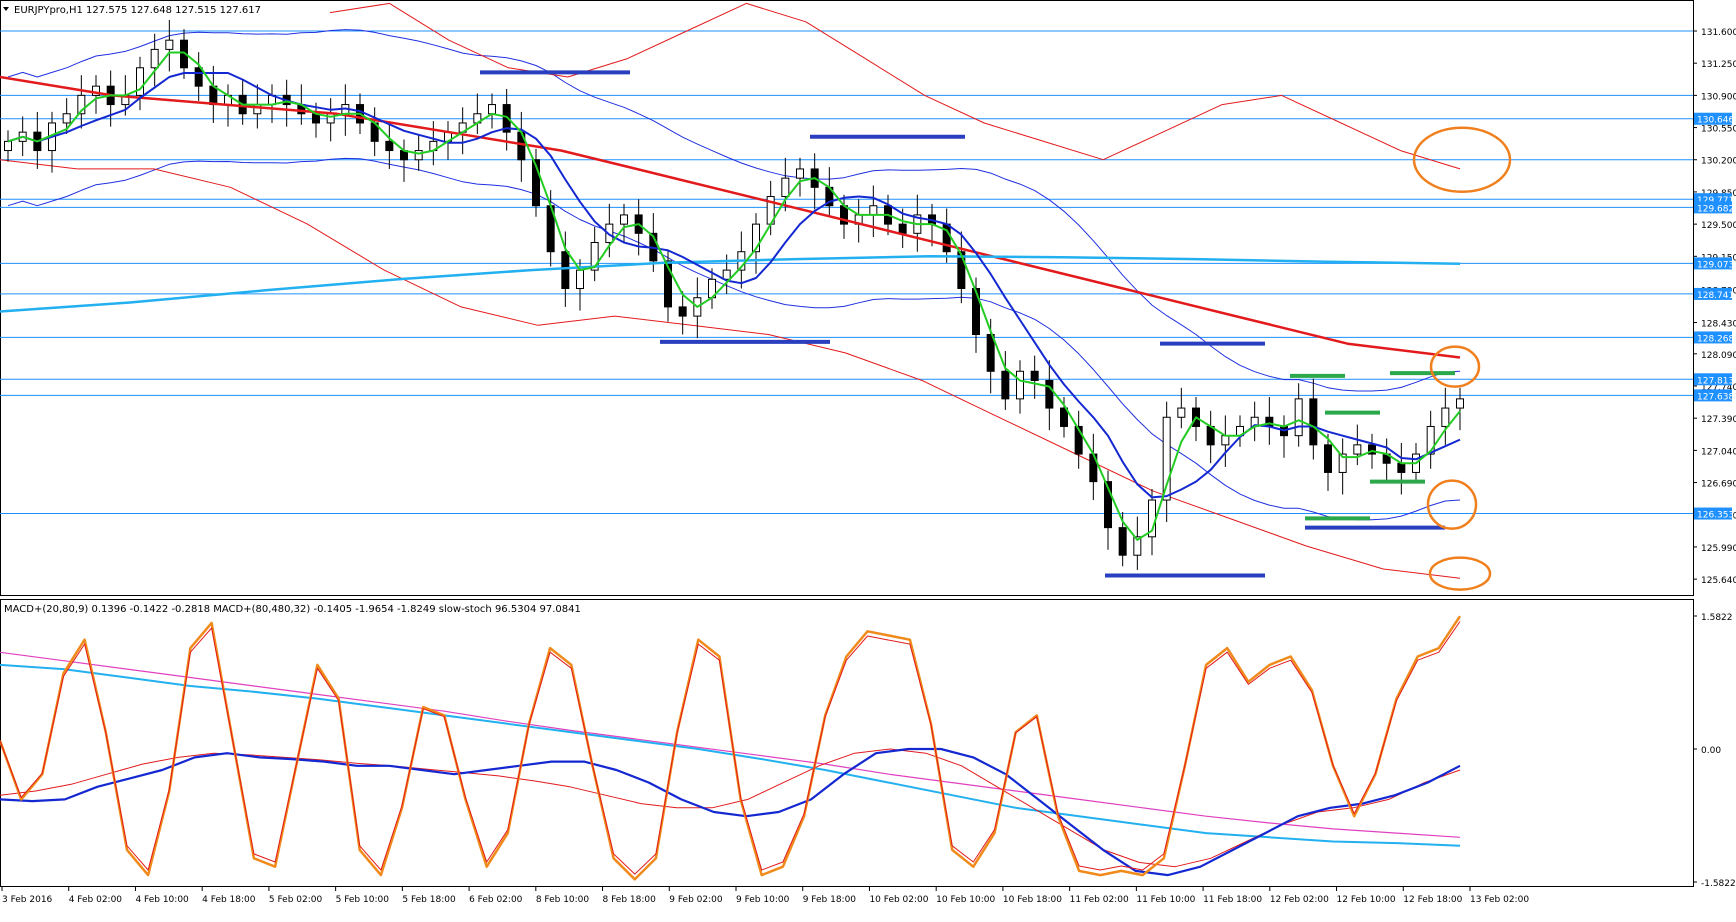 The height and width of the screenshot is (922, 1736). What do you see at coordinates (429, 900) in the screenshot?
I see `time-tick-label: 5 Feb 18:00` at bounding box center [429, 900].